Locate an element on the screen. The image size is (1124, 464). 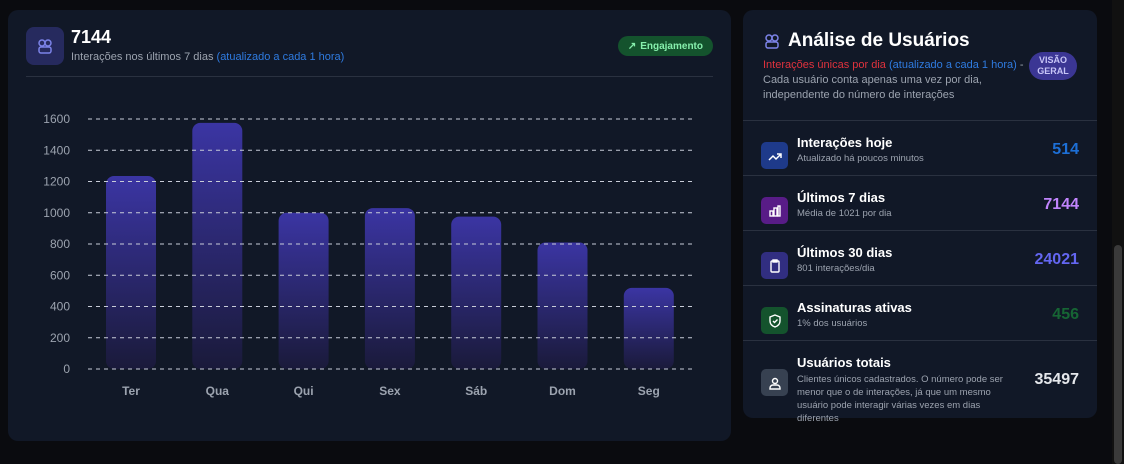
stat-sub: Atualizado há poucos minutos is located at coordinates (860, 158).